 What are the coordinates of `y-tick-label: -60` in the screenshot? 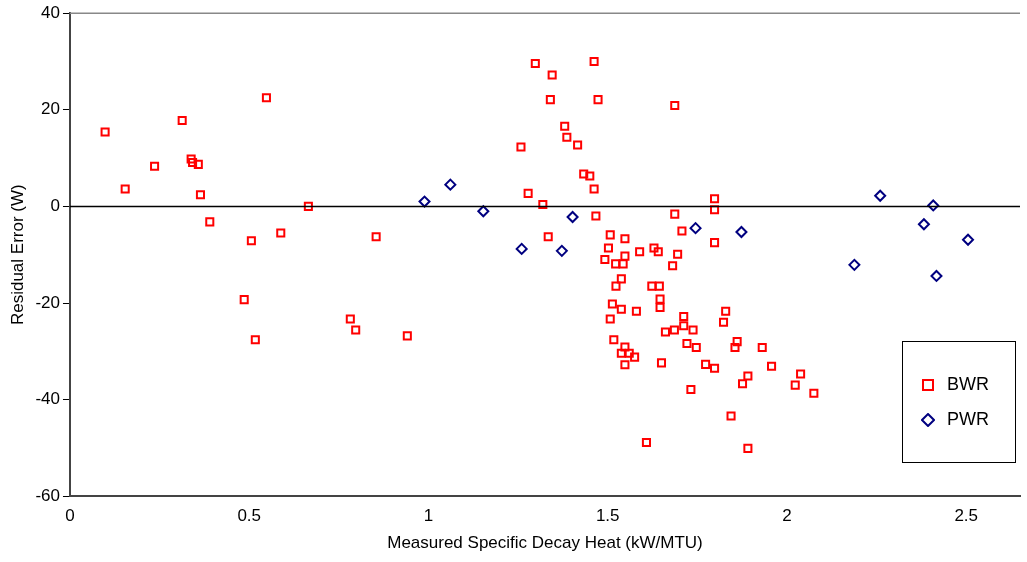 It's located at (47, 495).